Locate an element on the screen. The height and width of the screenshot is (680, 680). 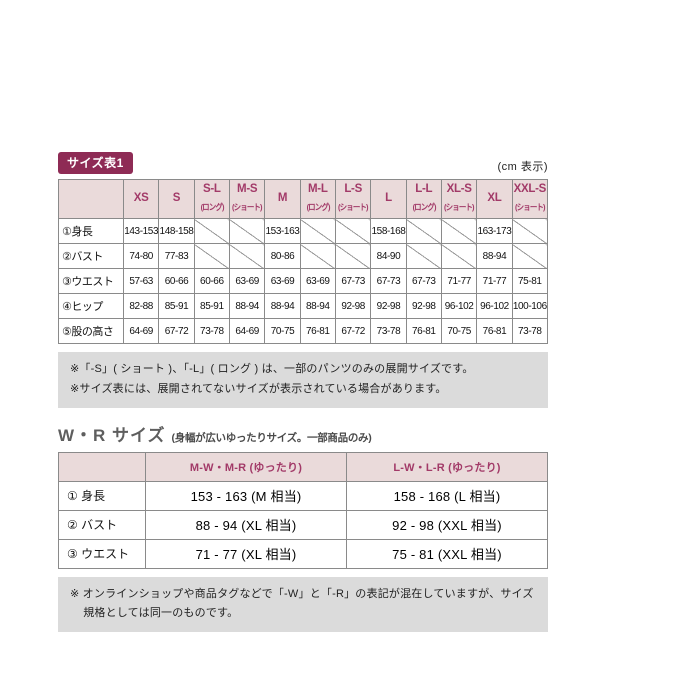
size-label: S-L is located at coordinates (212, 189).